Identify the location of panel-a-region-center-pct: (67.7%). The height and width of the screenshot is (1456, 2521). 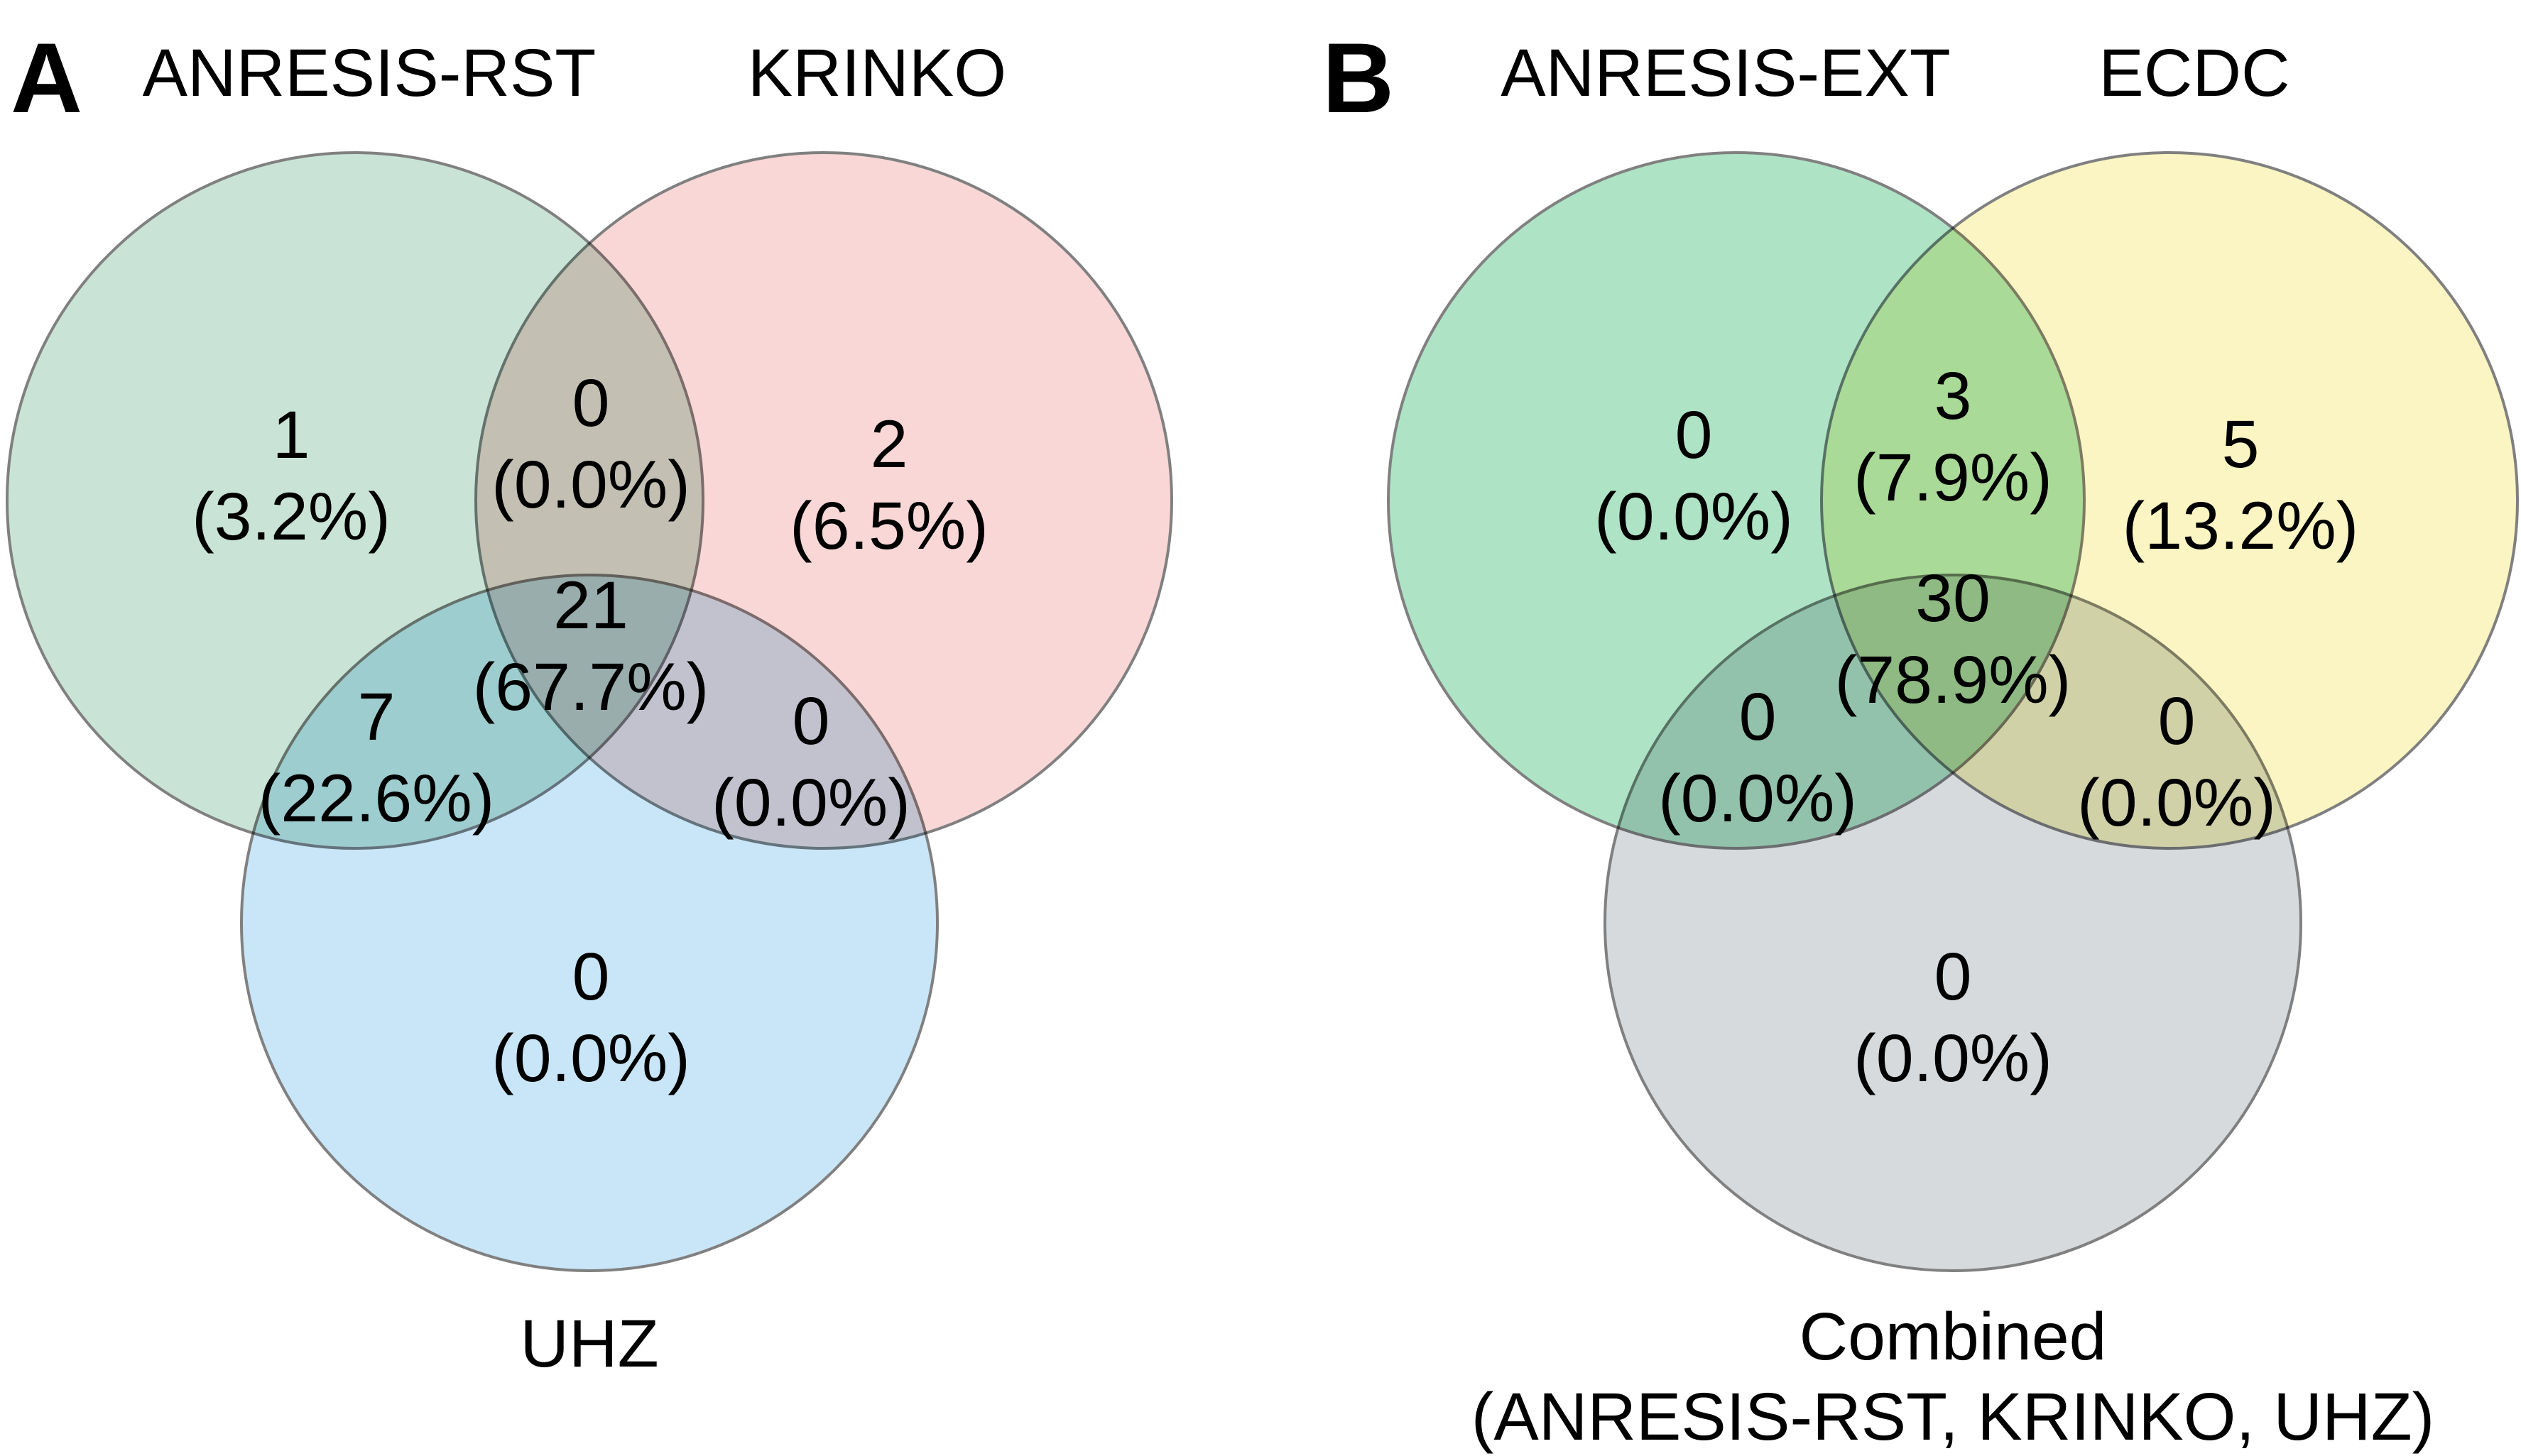
(591, 687).